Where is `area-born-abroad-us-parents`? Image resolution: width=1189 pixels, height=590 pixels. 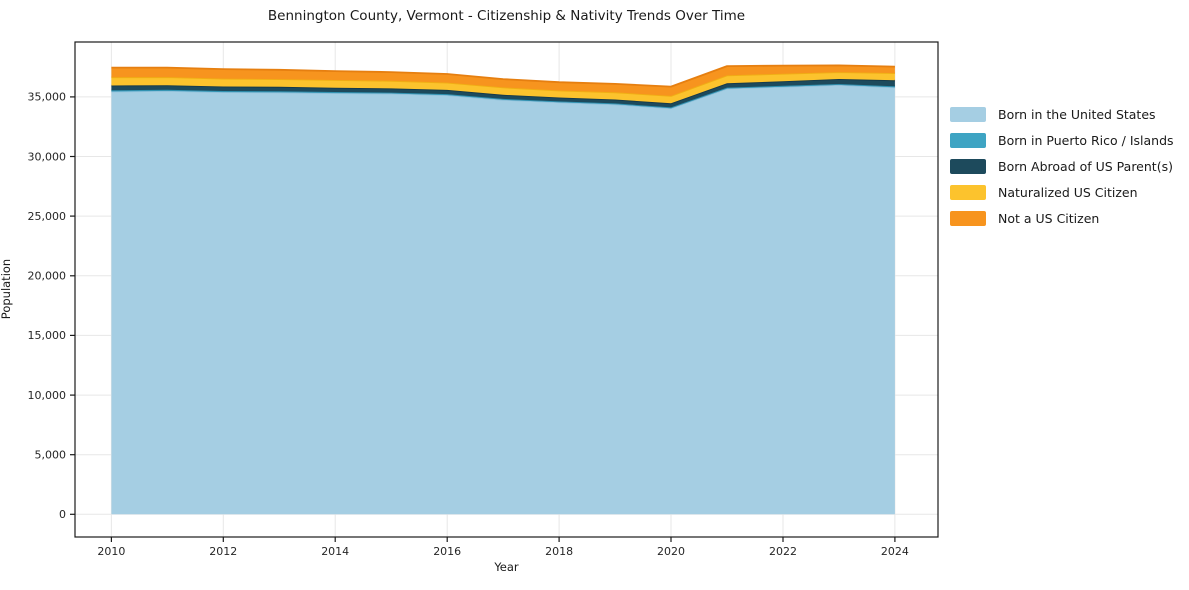
area-born-abroad-us-parents is located at coordinates (503, 93).